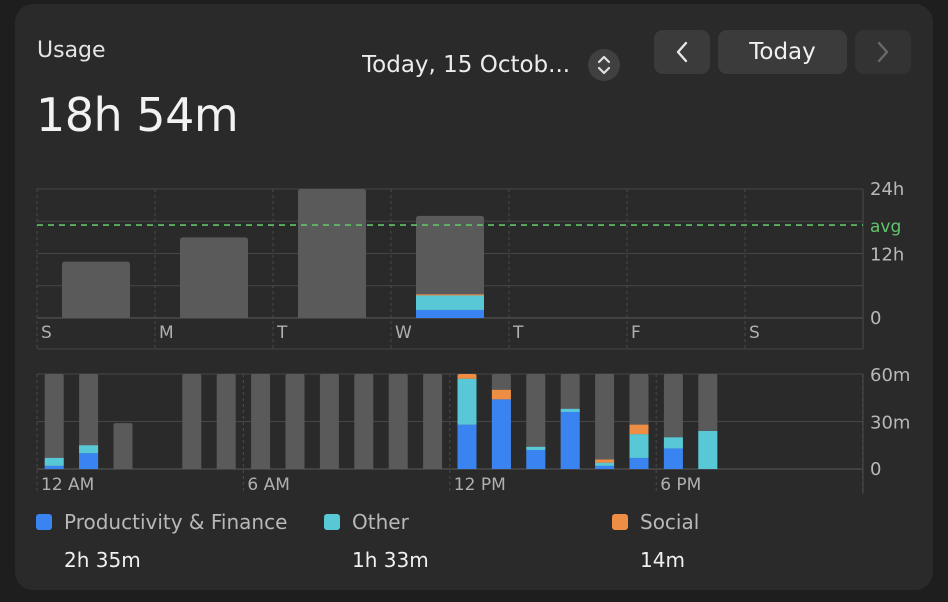 The width and height of the screenshot is (948, 602). I want to click on social-swatch, so click(620, 522).